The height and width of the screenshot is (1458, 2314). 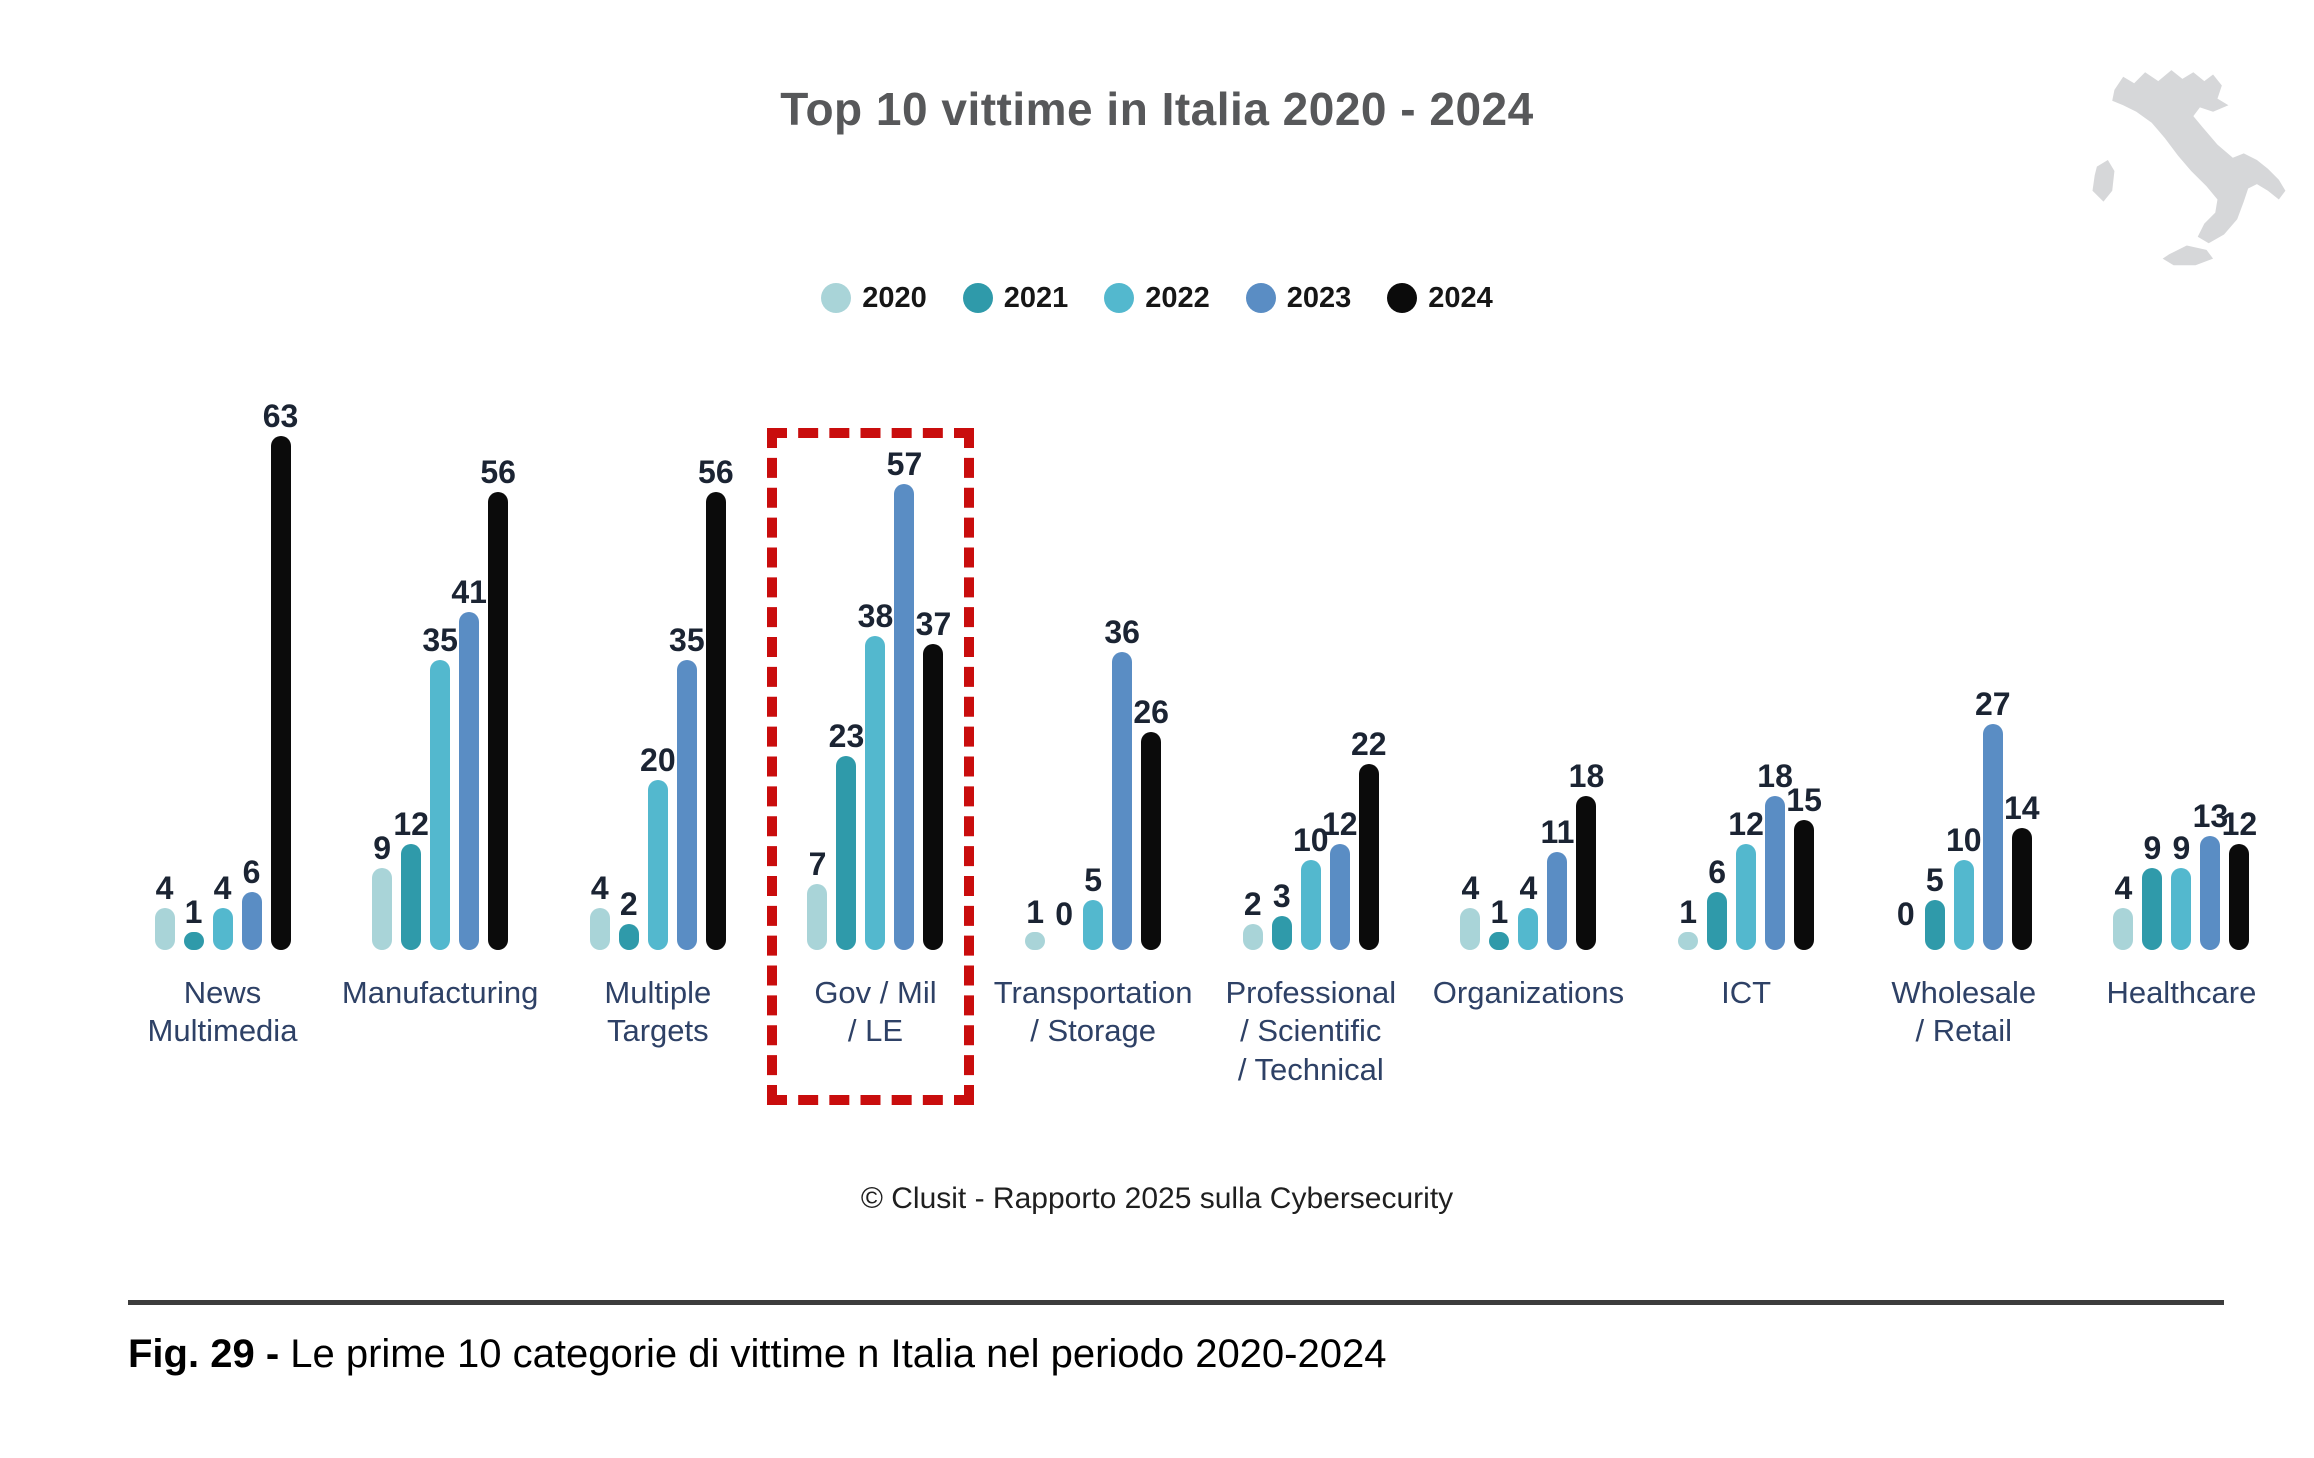 What do you see at coordinates (2181, 992) in the screenshot?
I see `category-label: Healthcare` at bounding box center [2181, 992].